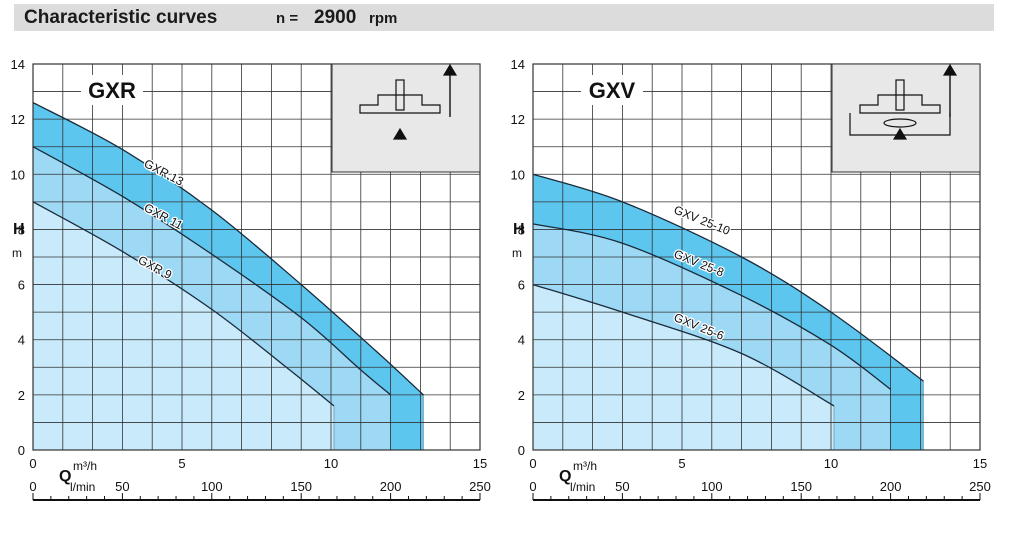  What do you see at coordinates (383, 18) in the screenshot?
I see `speed-unit: rpm` at bounding box center [383, 18].